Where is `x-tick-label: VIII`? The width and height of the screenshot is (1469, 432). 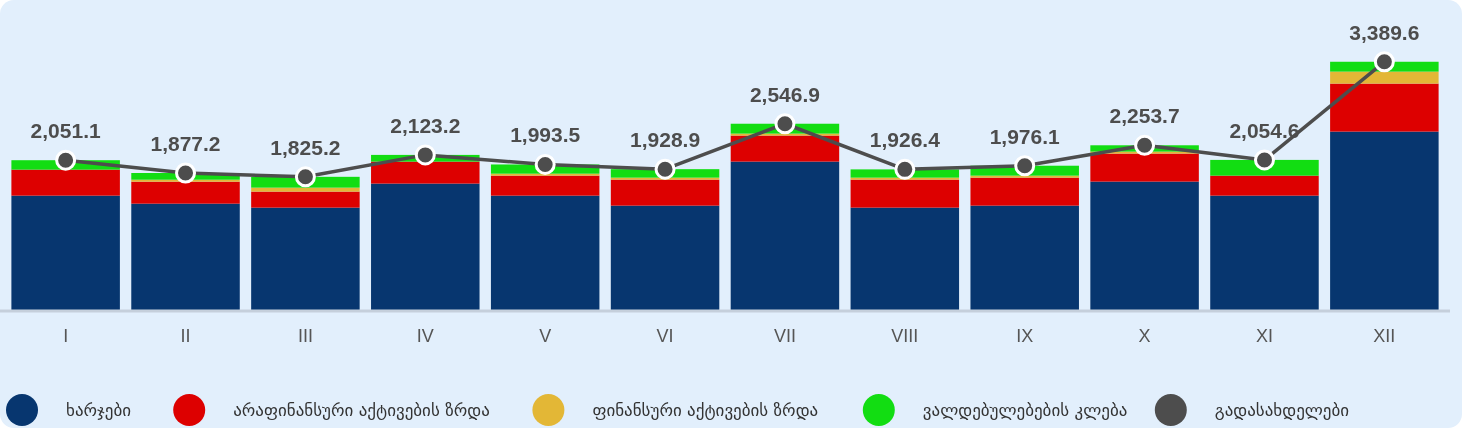 x-tick-label: VIII is located at coordinates (905, 336).